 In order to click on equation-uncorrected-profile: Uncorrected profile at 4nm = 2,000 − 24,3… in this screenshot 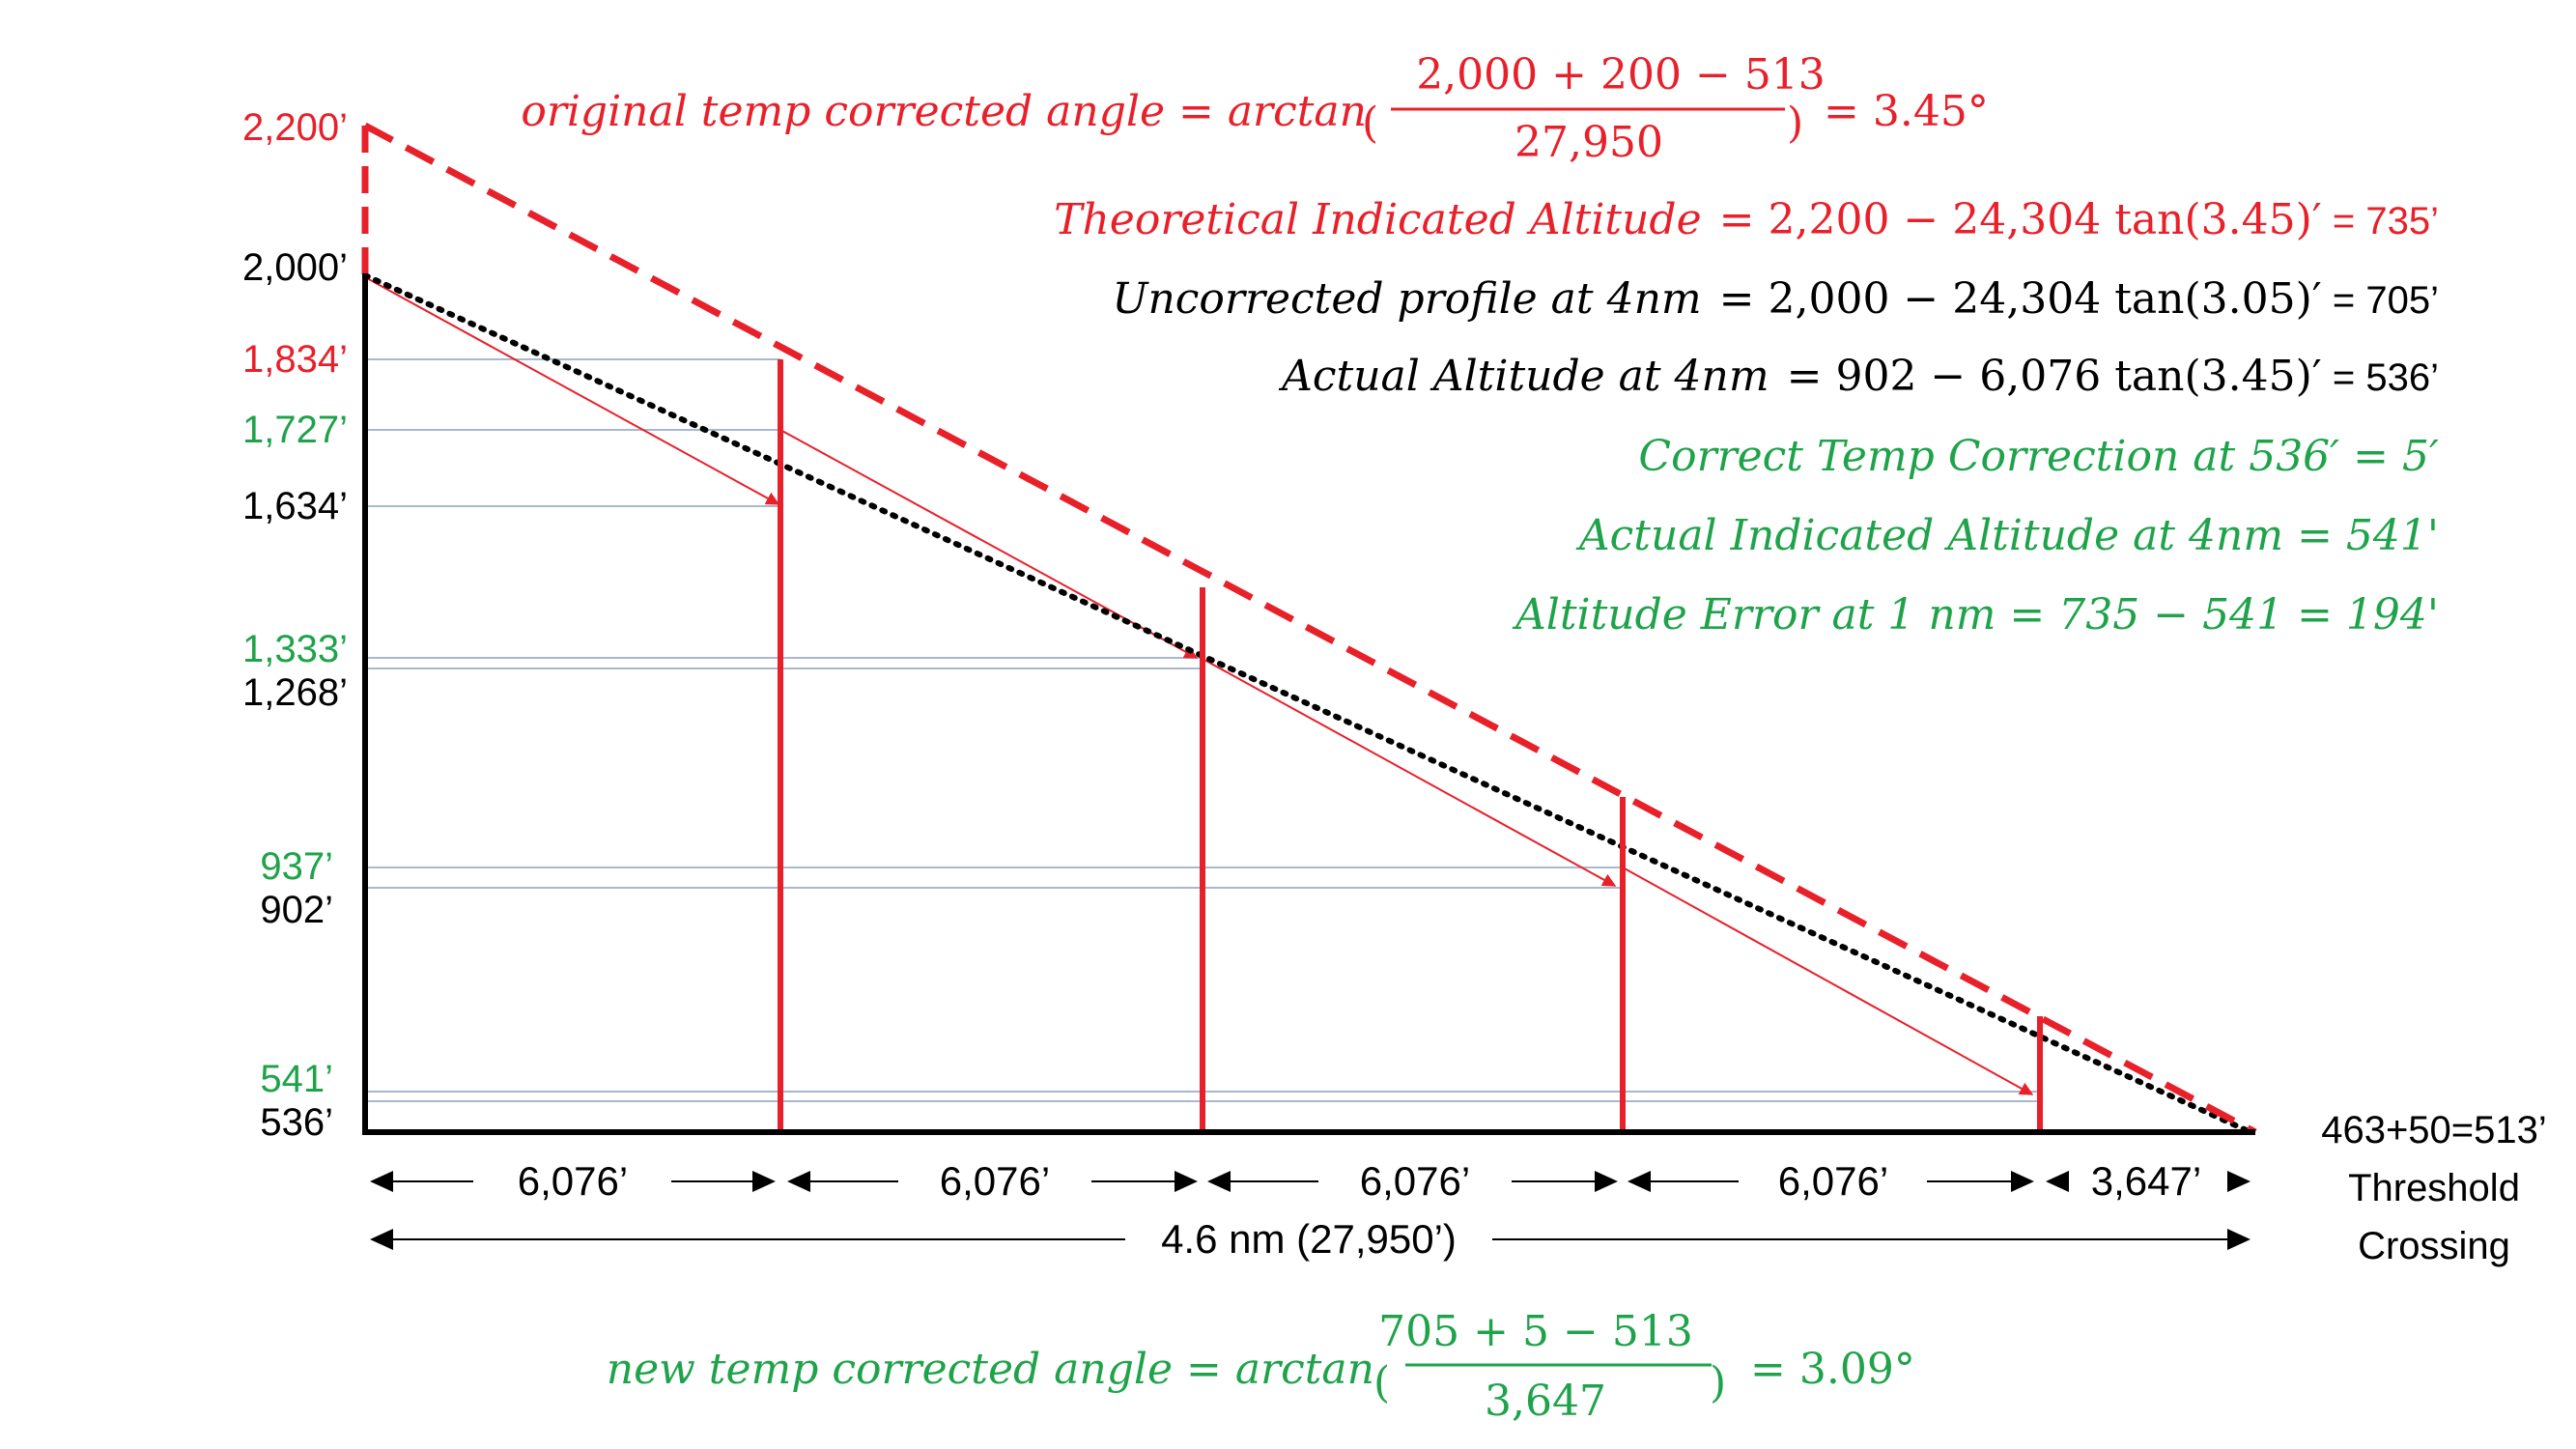, I will do `click(1775, 299)`.